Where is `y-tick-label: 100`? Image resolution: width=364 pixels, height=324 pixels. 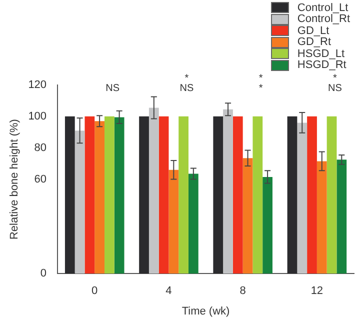 y-tick-label: 100 is located at coordinates (37, 116).